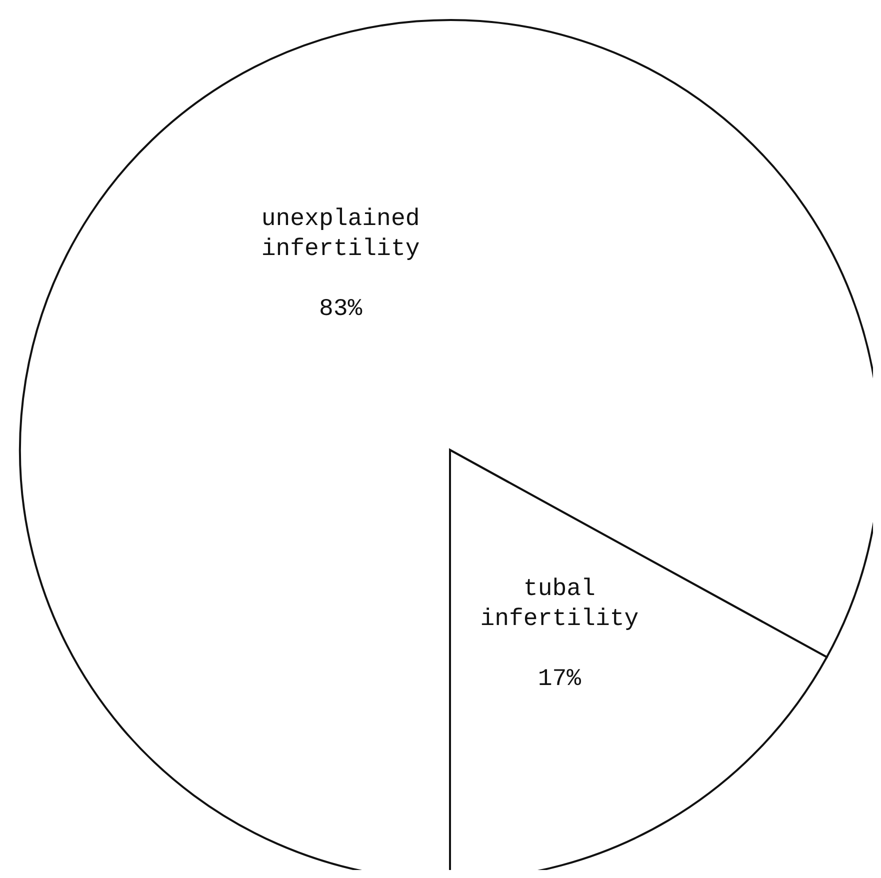 The width and height of the screenshot is (881, 878). Describe the element at coordinates (340, 234) in the screenshot. I see `slice-label: unexplained infertility` at that location.